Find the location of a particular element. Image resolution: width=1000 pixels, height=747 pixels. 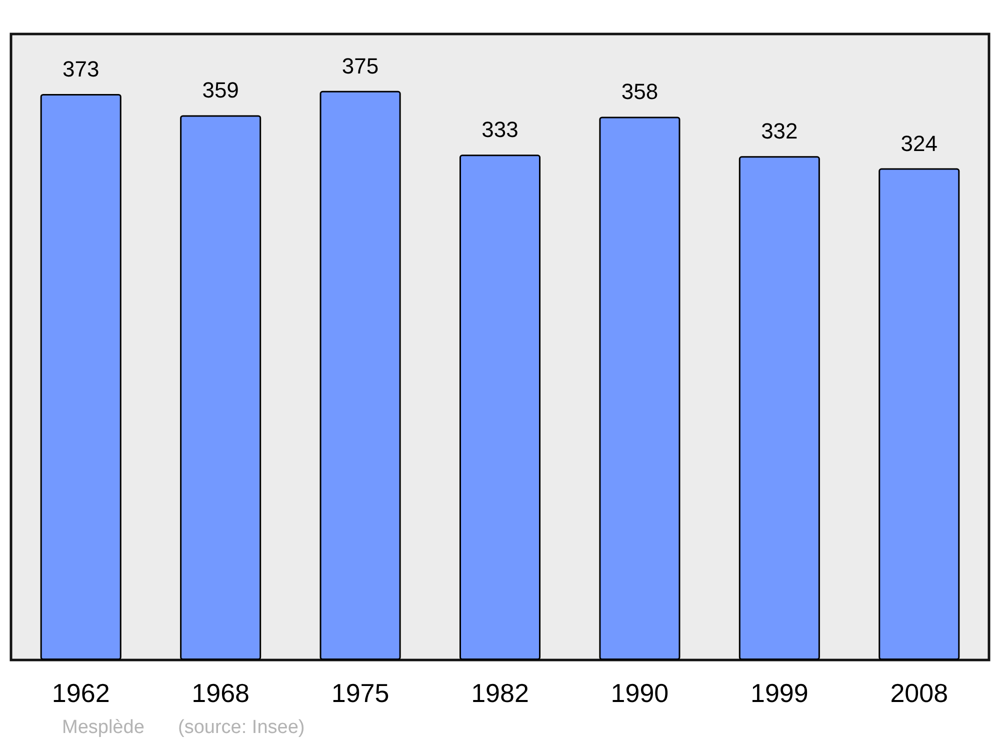

data-label: 375 is located at coordinates (360, 65).